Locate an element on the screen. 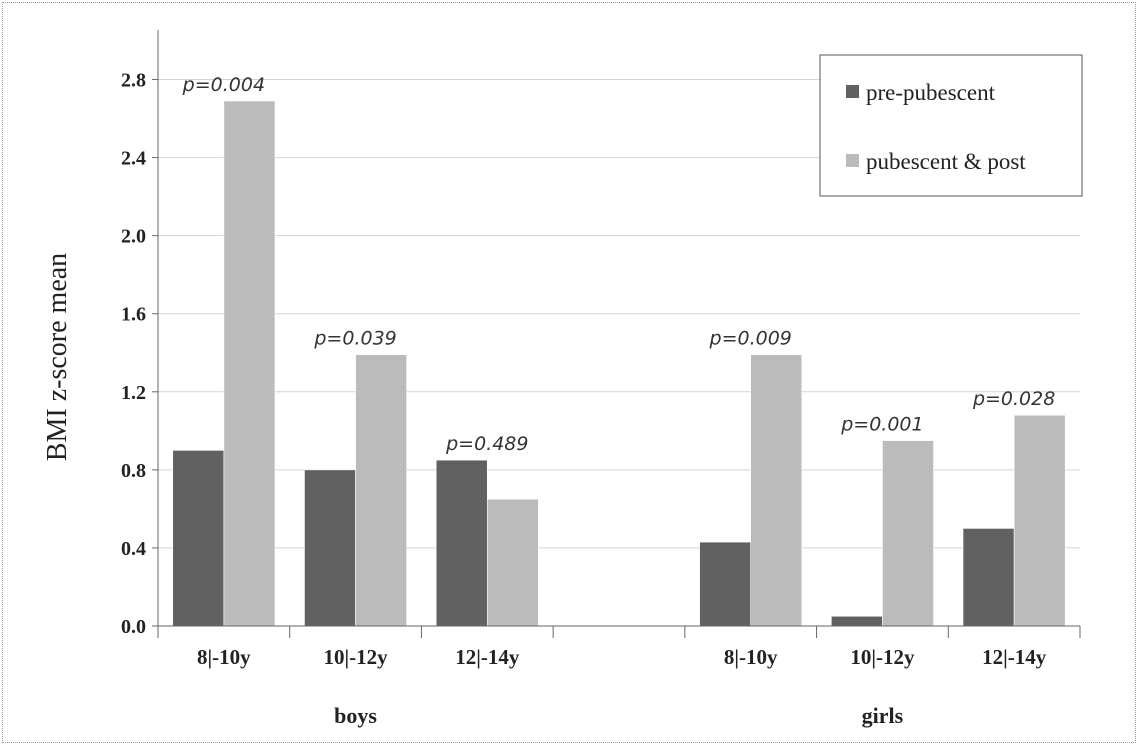 The image size is (1140, 747). y-tick-label: 2.4 is located at coordinates (133, 159).